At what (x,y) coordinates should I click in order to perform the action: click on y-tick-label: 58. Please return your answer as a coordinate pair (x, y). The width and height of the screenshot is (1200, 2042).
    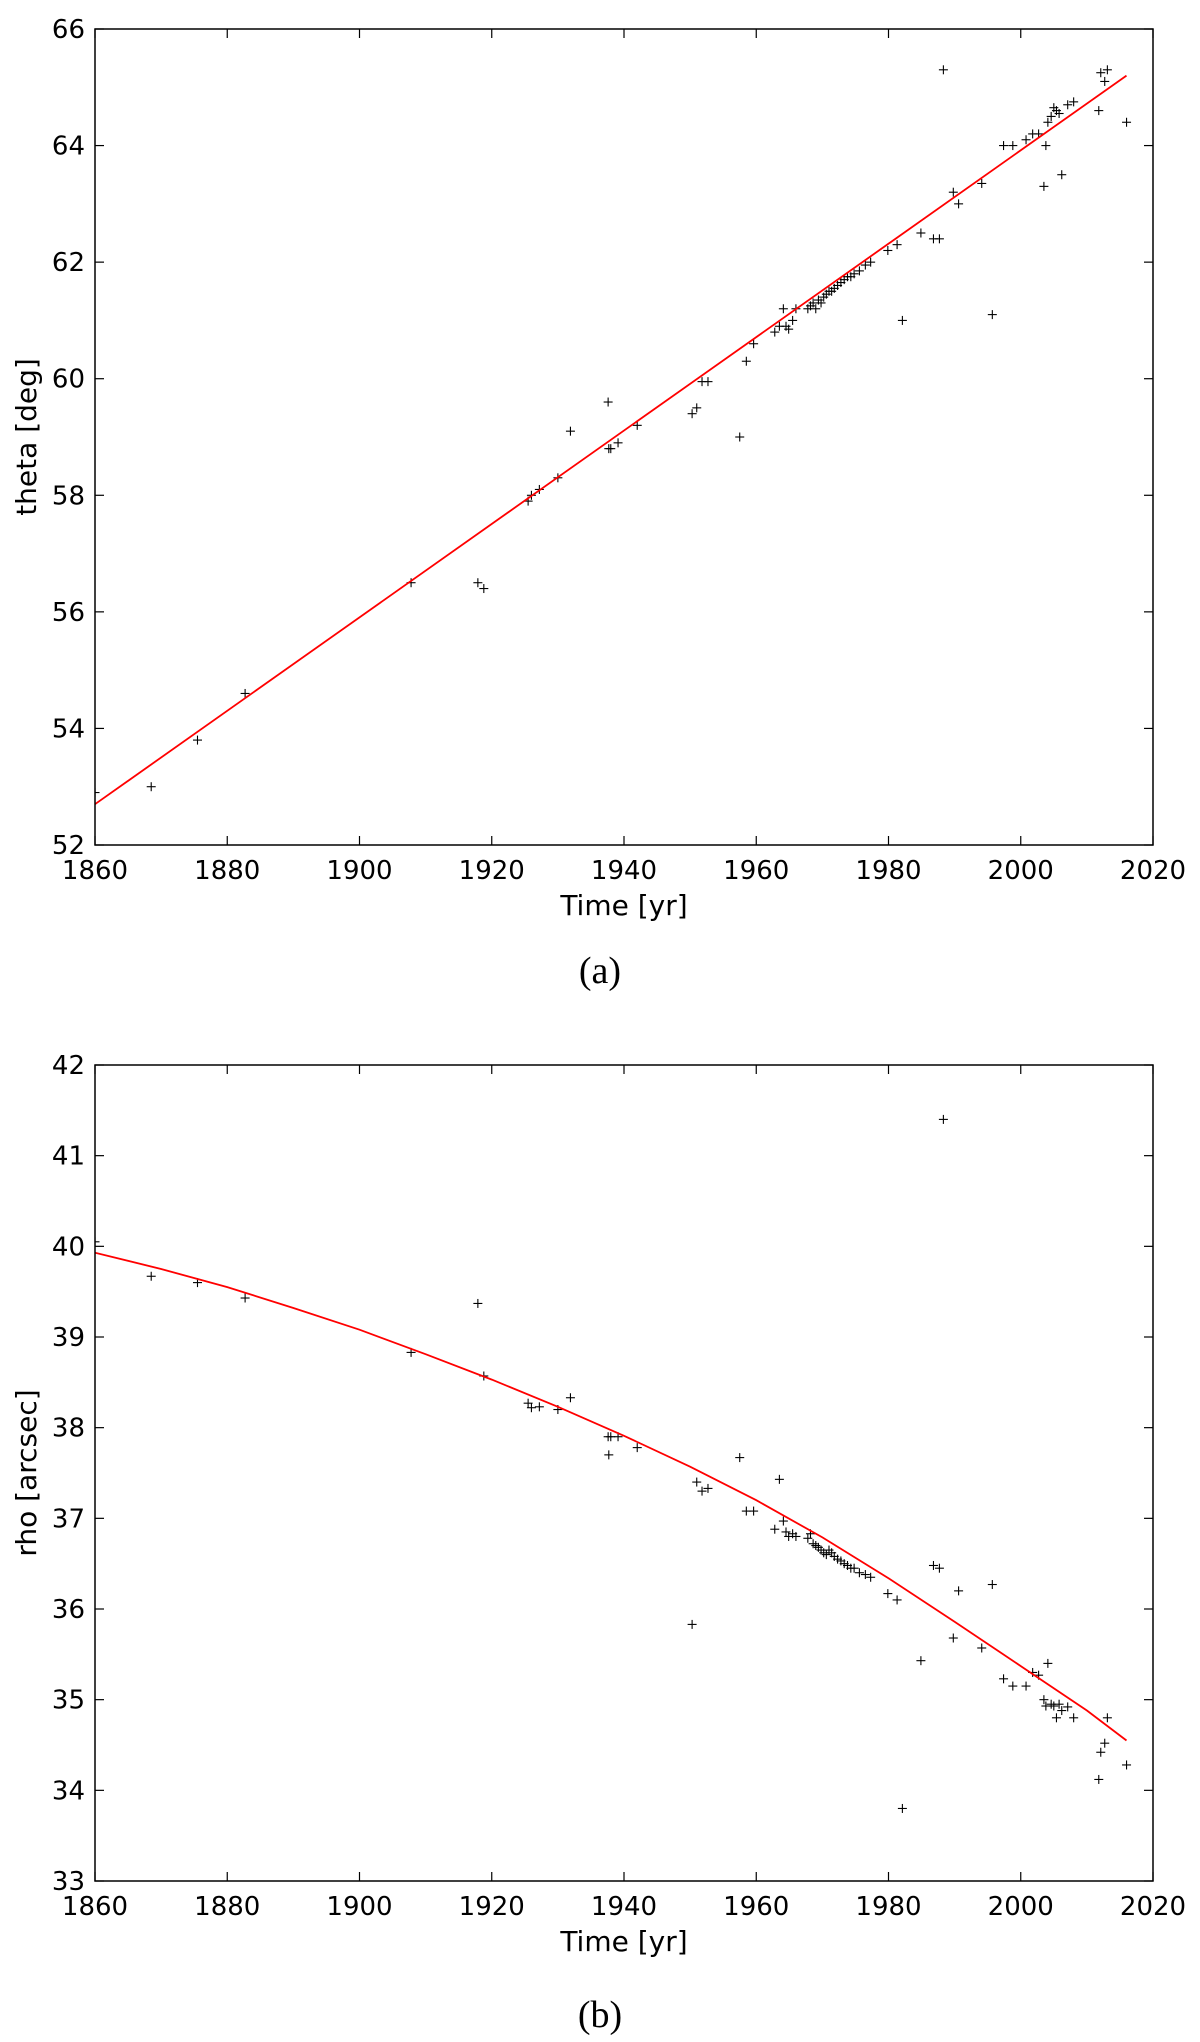
    Looking at the image, I should click on (68, 496).